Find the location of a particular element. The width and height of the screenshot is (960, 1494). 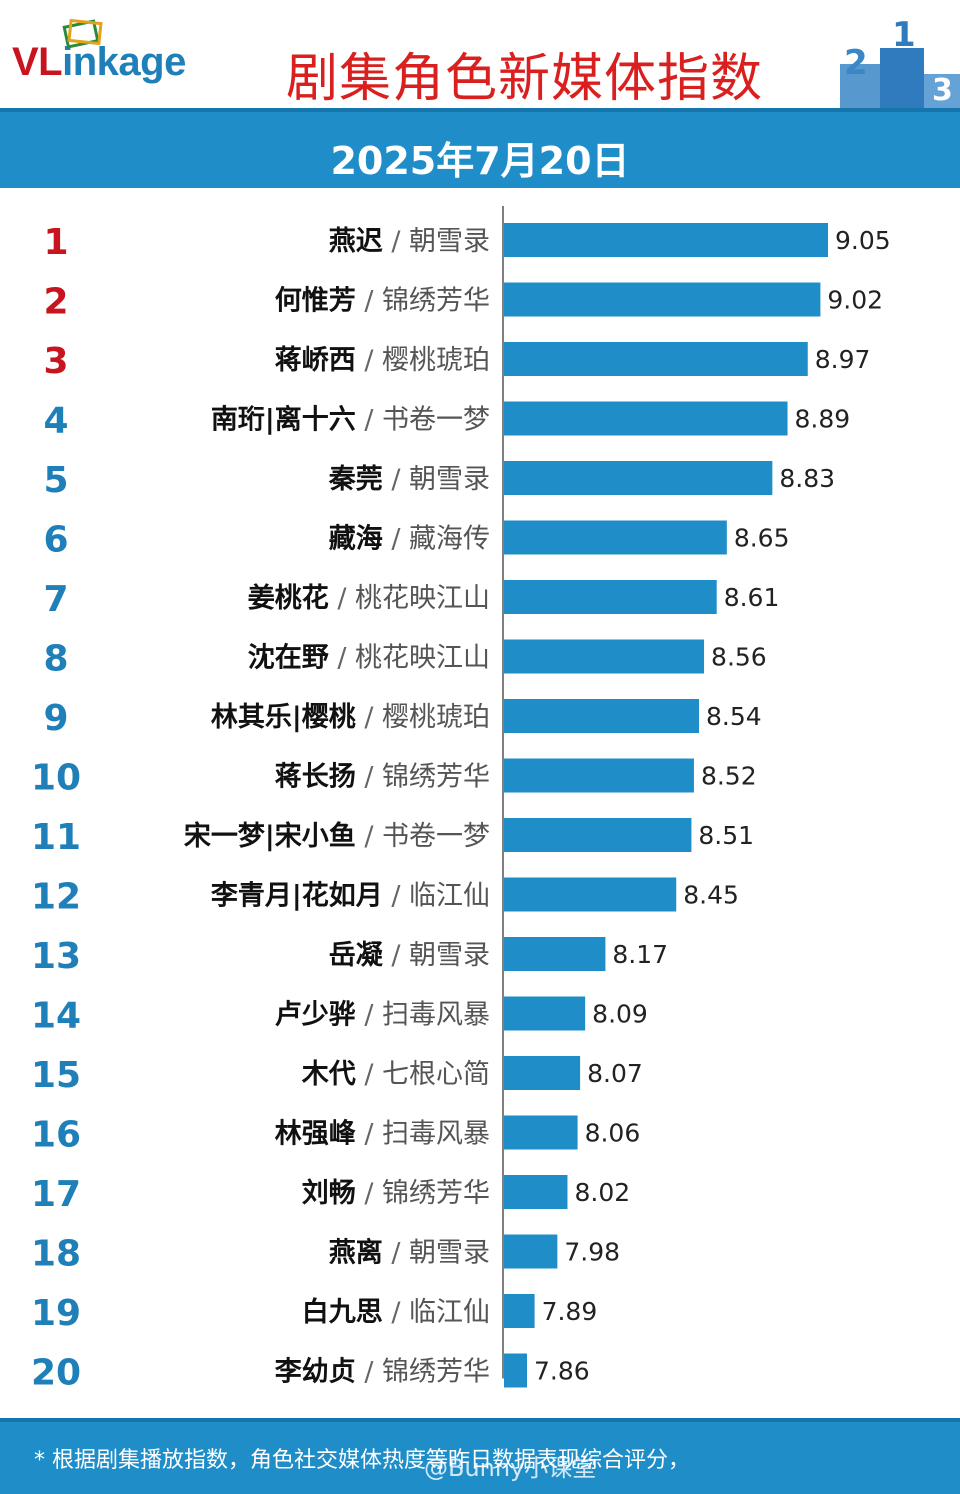

report-date: 2025年7月20日 is located at coordinates (480, 161).